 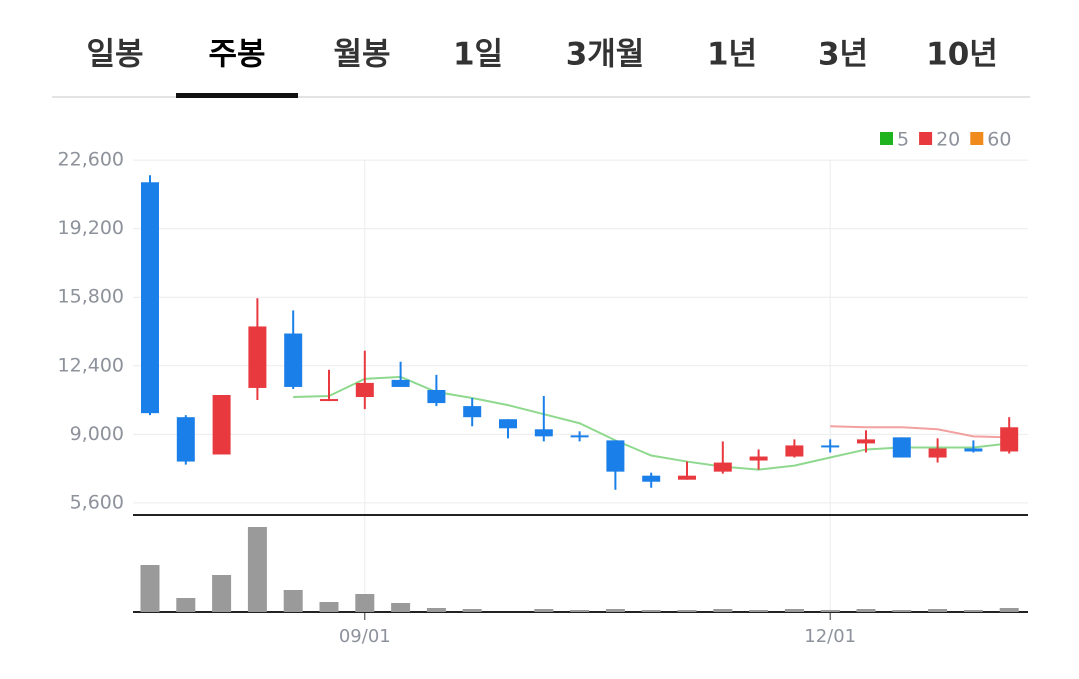 I want to click on y-tick-label: 22,600, so click(x=91, y=160).